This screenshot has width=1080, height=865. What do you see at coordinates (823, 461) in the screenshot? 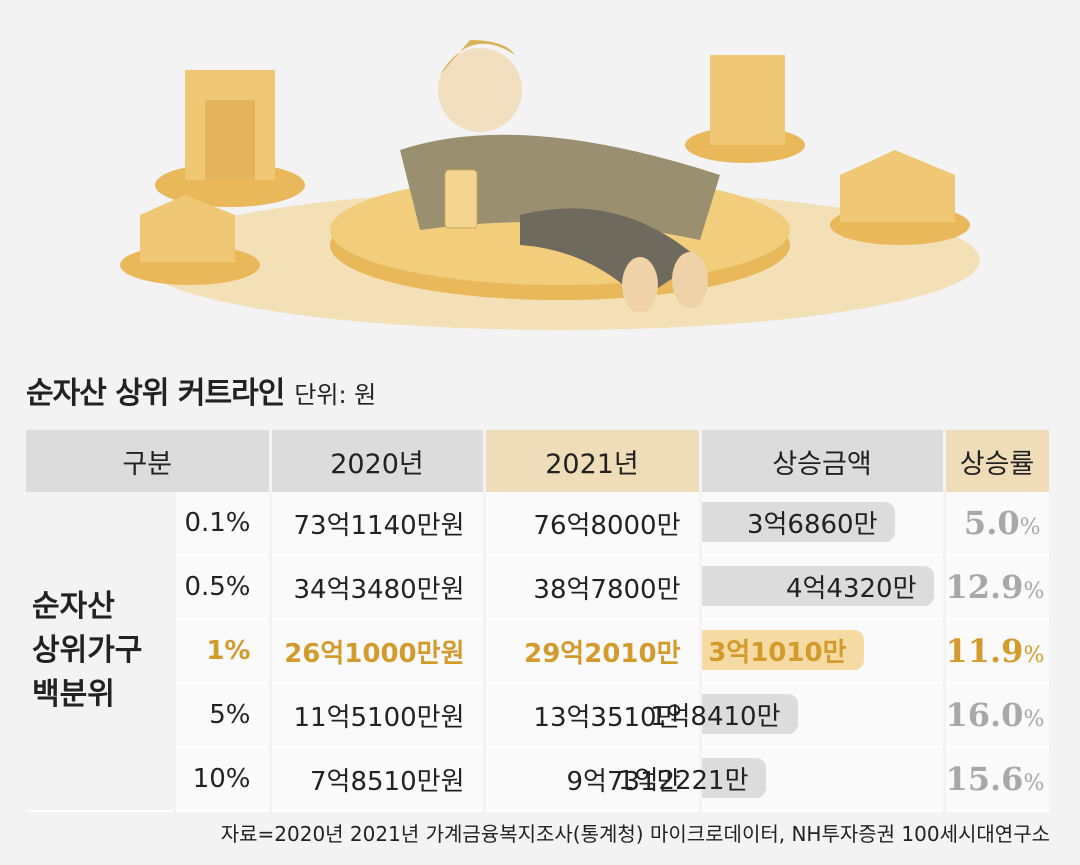
I see `header-increase: 상승금액` at bounding box center [823, 461].